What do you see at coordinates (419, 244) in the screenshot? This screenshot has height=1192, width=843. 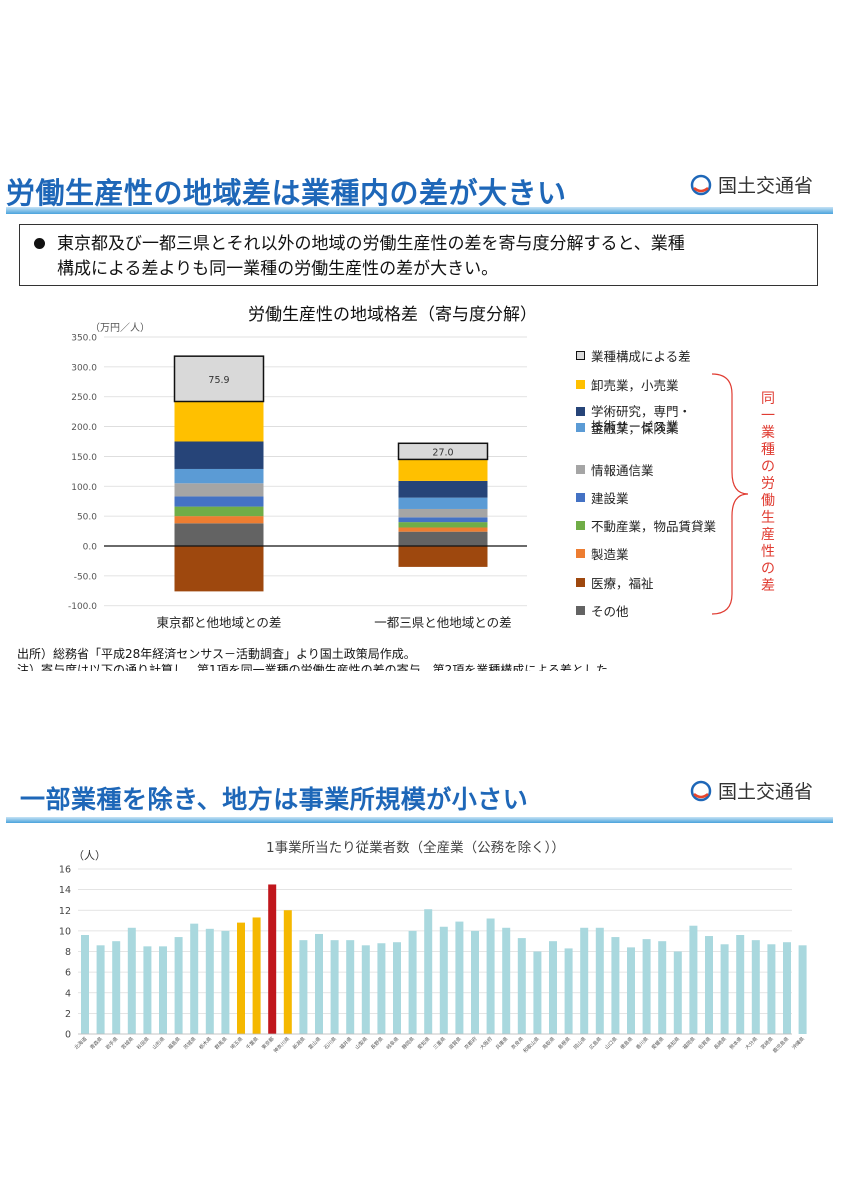 I see `summary-line-1: 東京都及び一都三県とそれ以外の地域の労働生産性の差を寄与度分解すると、業種` at bounding box center [419, 244].